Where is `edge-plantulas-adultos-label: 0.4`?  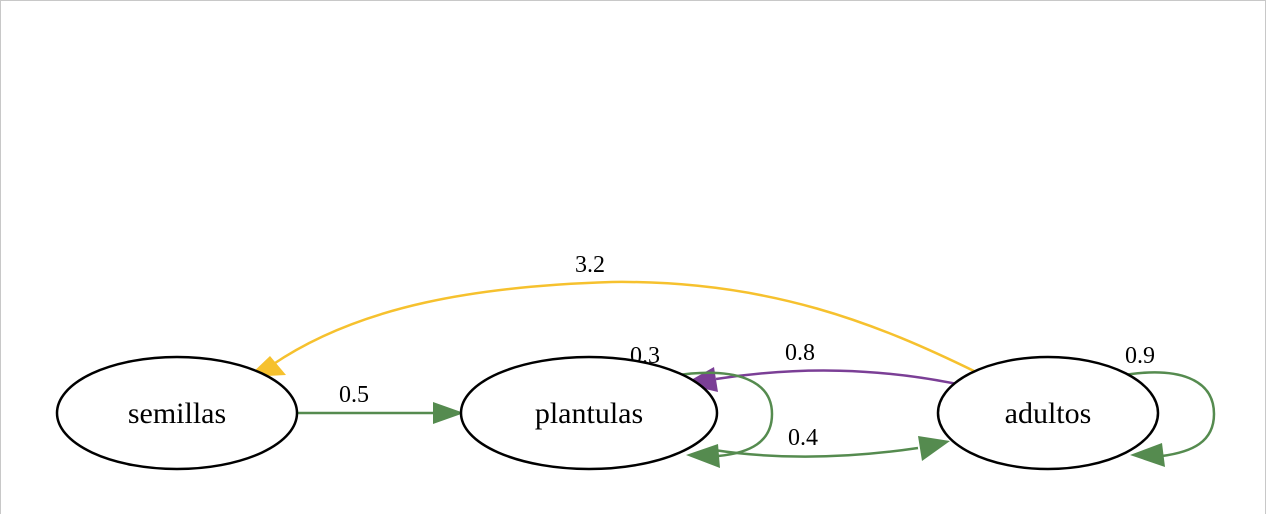
edge-plantulas-adultos-label: 0.4 is located at coordinates (803, 438).